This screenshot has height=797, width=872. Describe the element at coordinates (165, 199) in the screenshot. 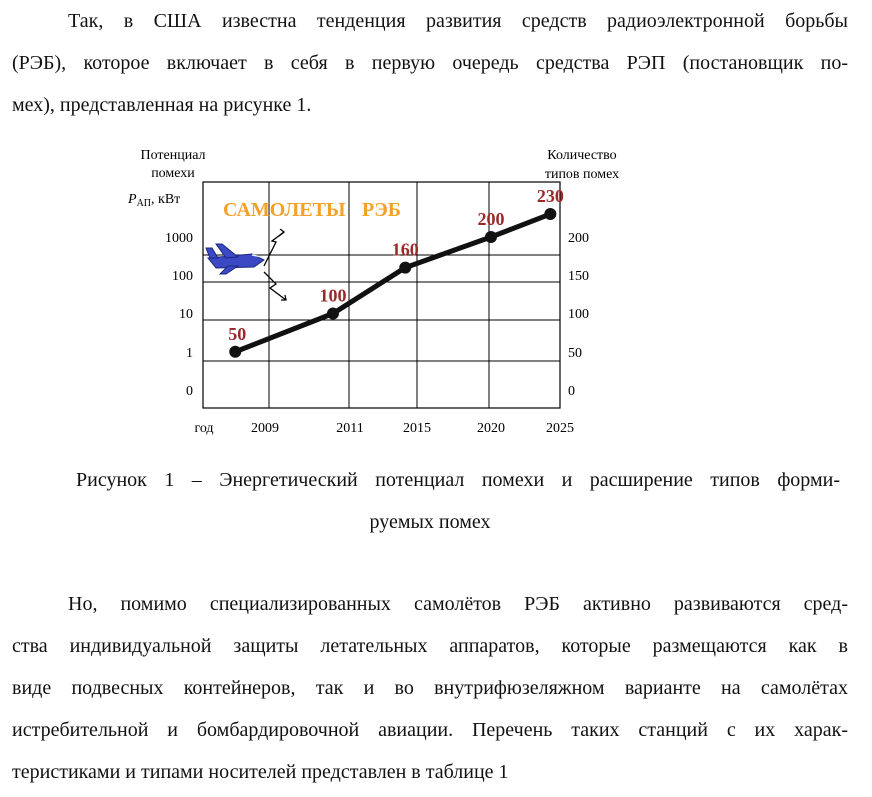

I see `unit-tail: , кВт` at that location.